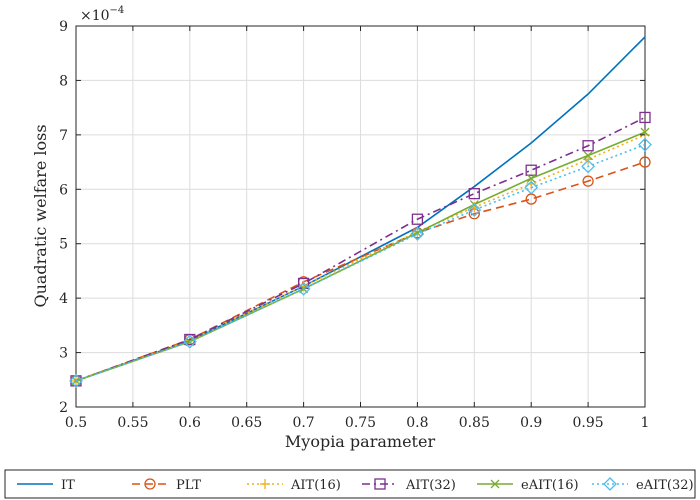  I want to click on x-tick-label: 0.8, so click(417, 423).